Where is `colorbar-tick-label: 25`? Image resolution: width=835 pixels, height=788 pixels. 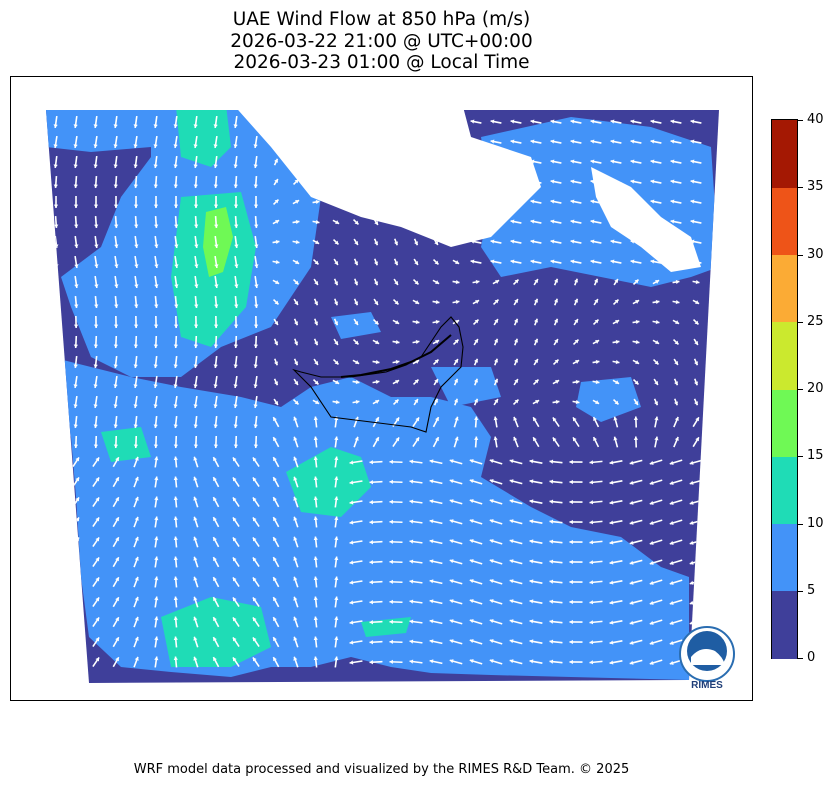
colorbar-tick-label: 25 is located at coordinates (815, 321).